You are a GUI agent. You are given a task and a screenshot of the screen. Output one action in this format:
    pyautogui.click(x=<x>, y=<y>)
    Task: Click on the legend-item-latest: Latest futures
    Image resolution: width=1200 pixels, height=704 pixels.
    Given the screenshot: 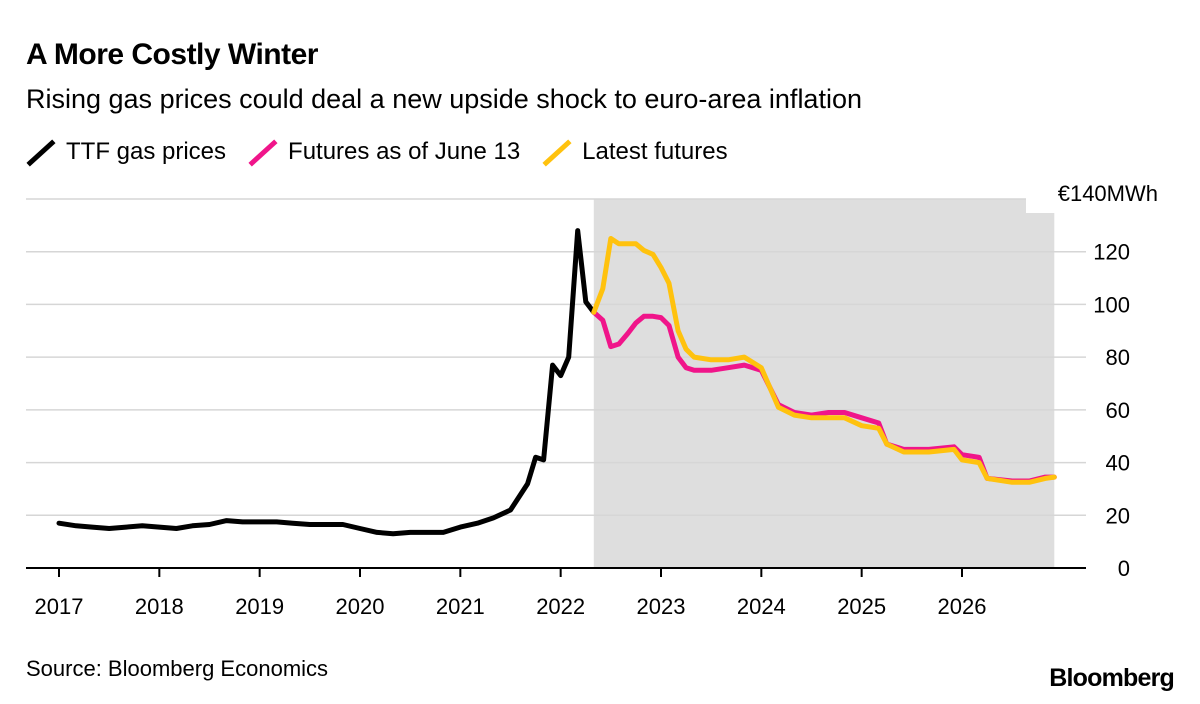 What is the action you would take?
    pyautogui.click(x=635, y=152)
    